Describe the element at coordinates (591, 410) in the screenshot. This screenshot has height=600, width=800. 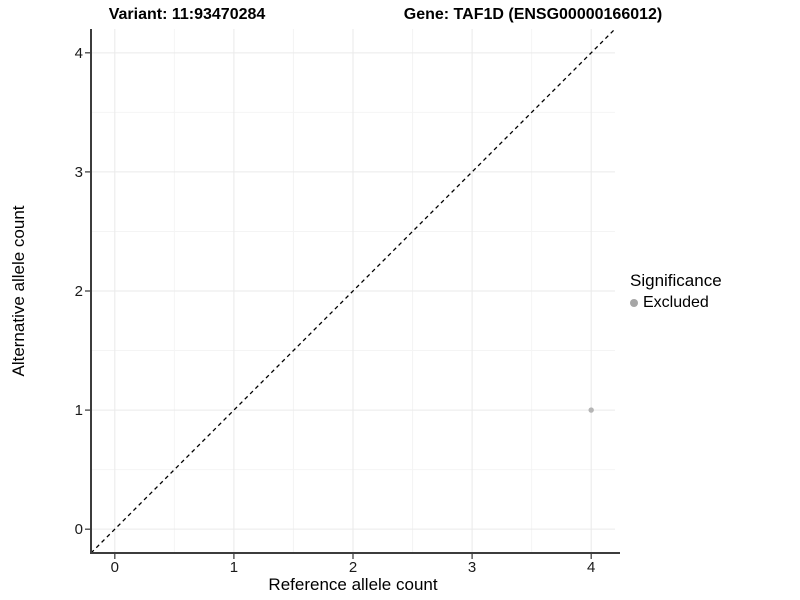
I see `data-point` at that location.